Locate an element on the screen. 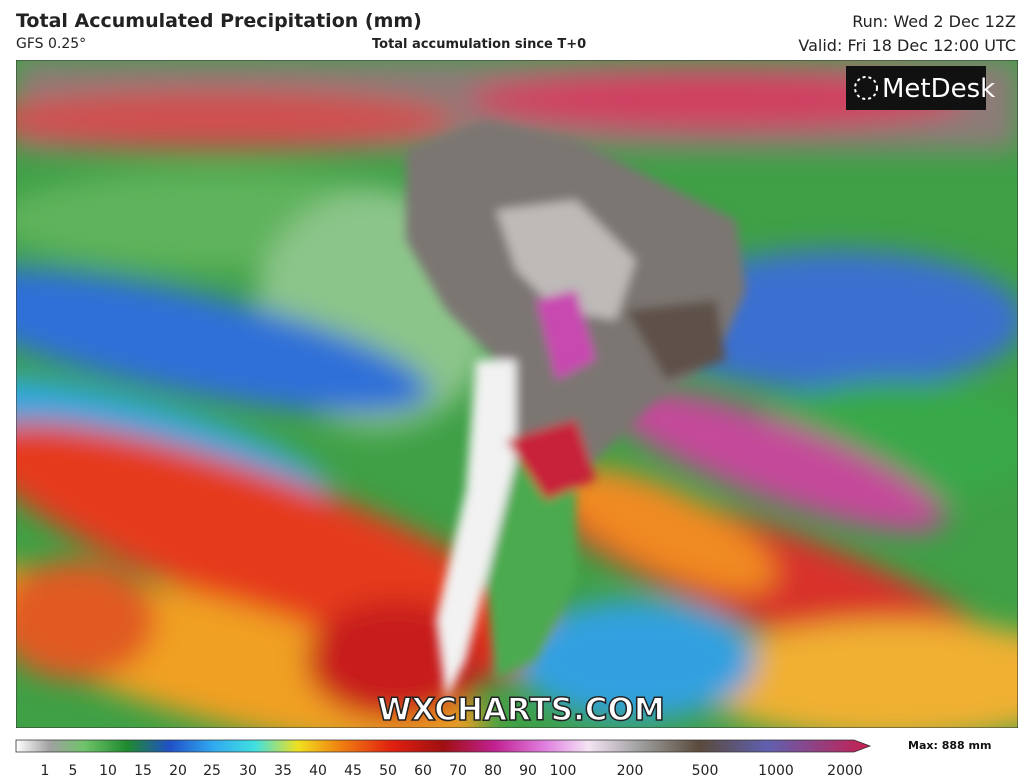 This screenshot has height=782, width=1024. colorbar-tick-label: 25 is located at coordinates (212, 771).